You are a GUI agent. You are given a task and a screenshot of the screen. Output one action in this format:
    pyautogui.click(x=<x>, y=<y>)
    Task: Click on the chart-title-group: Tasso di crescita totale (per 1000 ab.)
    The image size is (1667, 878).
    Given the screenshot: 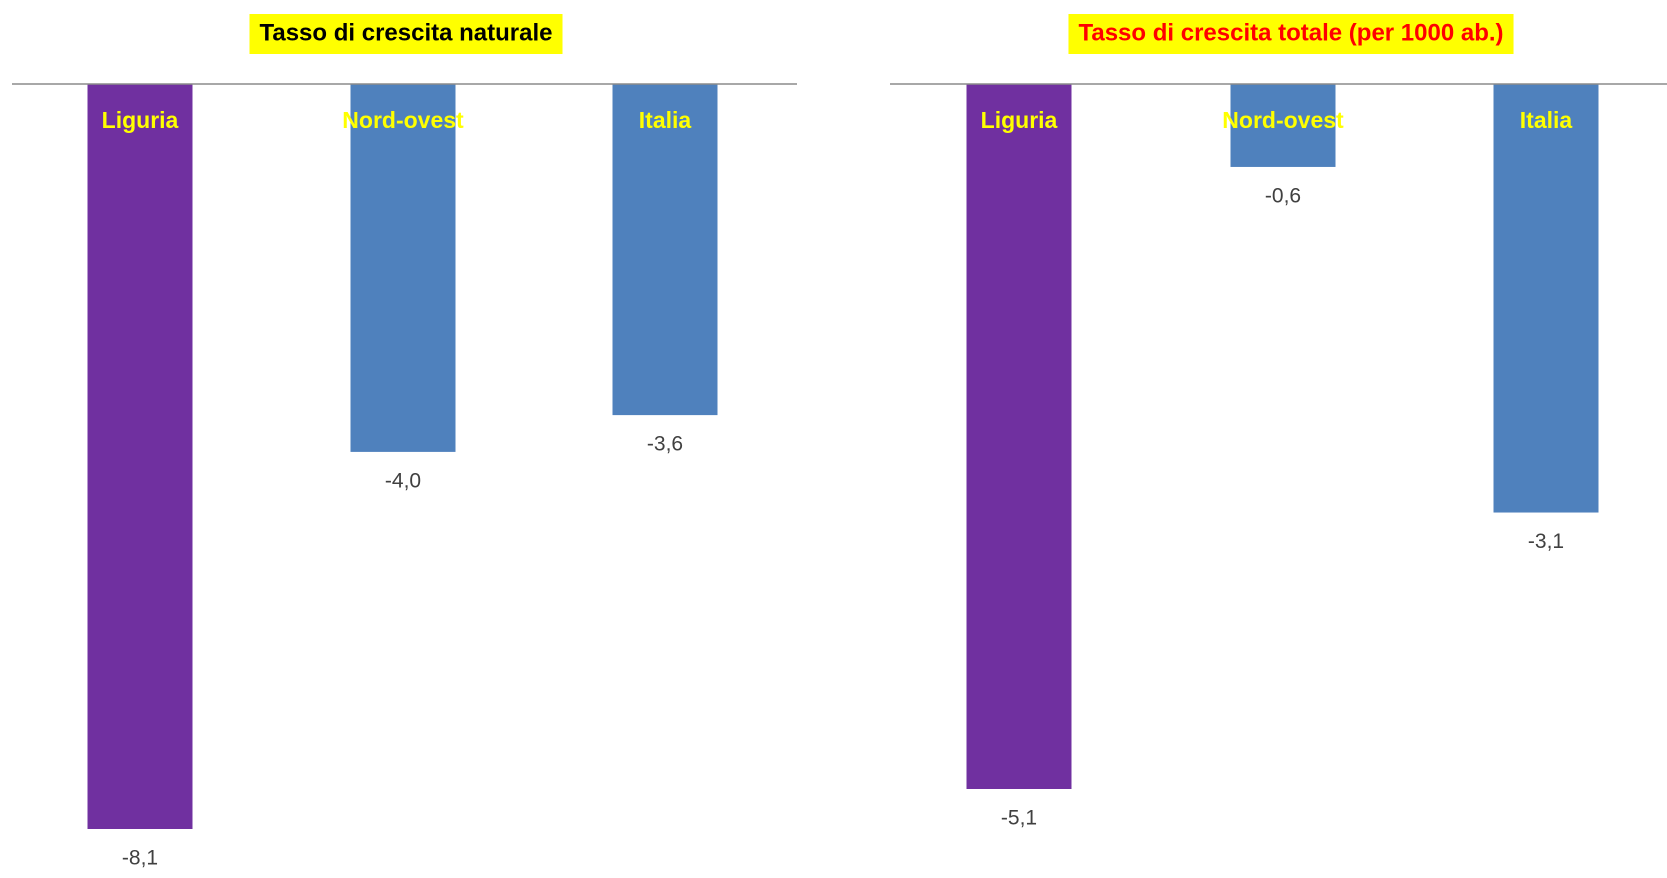 What is the action you would take?
    pyautogui.click(x=1291, y=34)
    